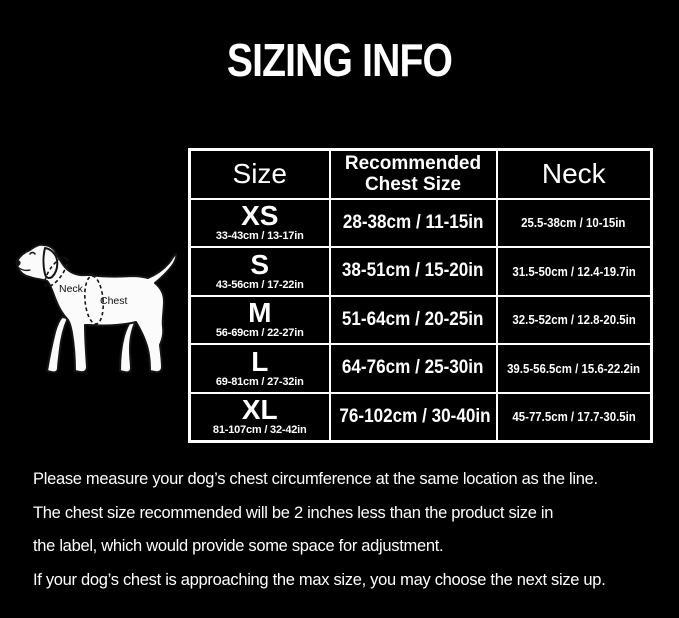 The width and height of the screenshot is (679, 618). I want to click on chest-value: 76-102cm / 30-40in, so click(414, 416).